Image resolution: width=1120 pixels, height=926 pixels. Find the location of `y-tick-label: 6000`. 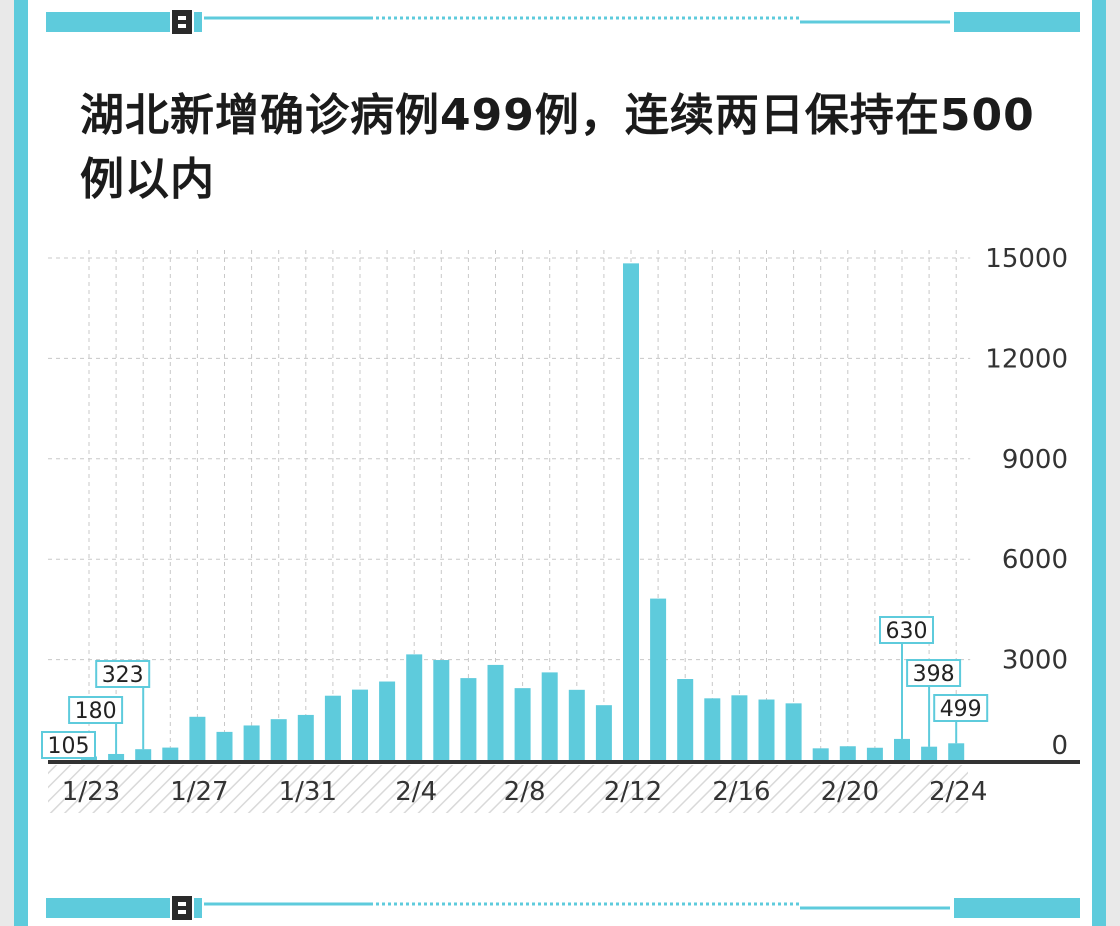

y-tick-label: 6000 is located at coordinates (1035, 560).